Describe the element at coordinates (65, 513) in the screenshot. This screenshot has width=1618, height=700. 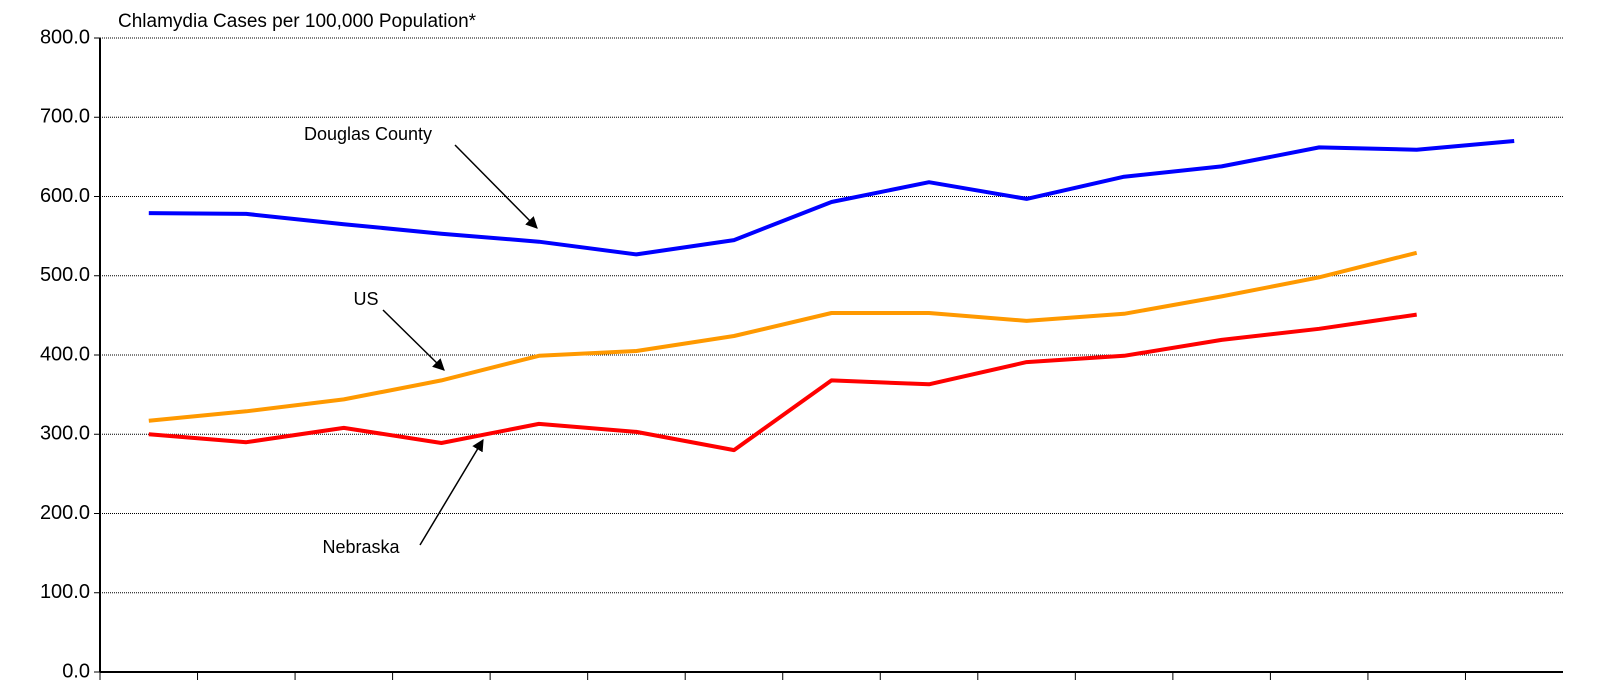
I see `y-tick-label: 200.0` at that location.